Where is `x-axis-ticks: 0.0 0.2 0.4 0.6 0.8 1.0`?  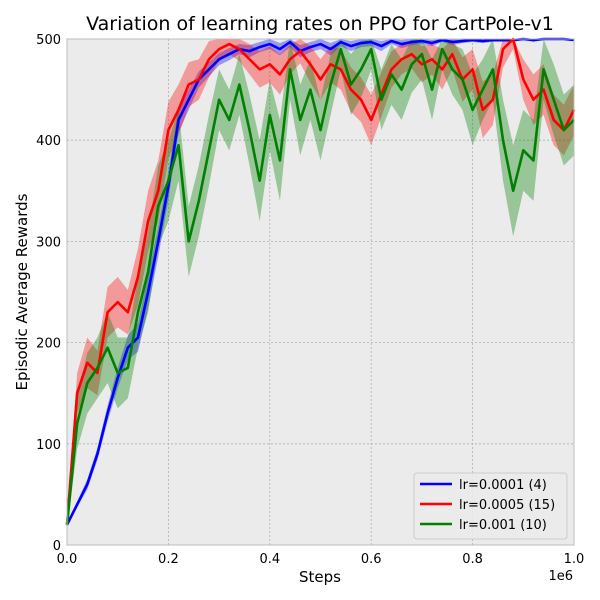
x-axis-ticks: 0.0 0.2 0.4 0.6 0.8 1.0 is located at coordinates (321, 559).